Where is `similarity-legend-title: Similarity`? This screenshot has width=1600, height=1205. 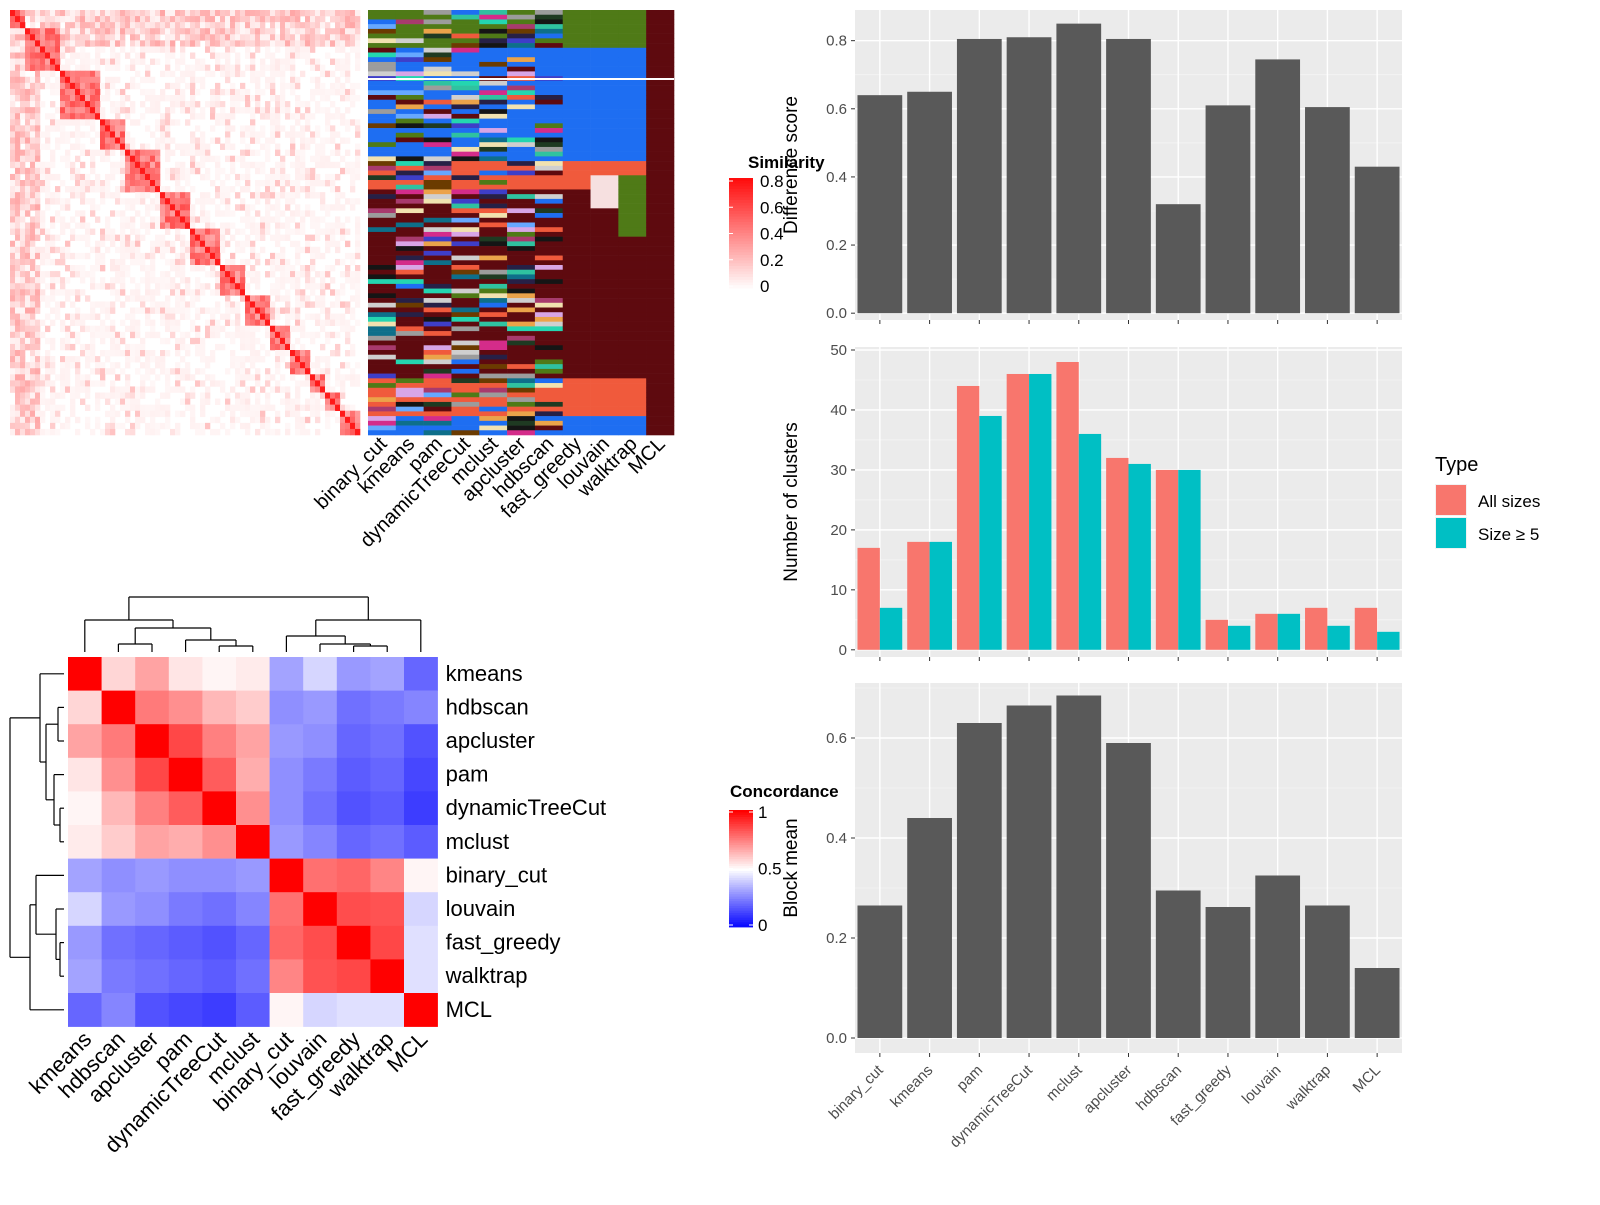
similarity-legend-title: Similarity is located at coordinates (786, 162).